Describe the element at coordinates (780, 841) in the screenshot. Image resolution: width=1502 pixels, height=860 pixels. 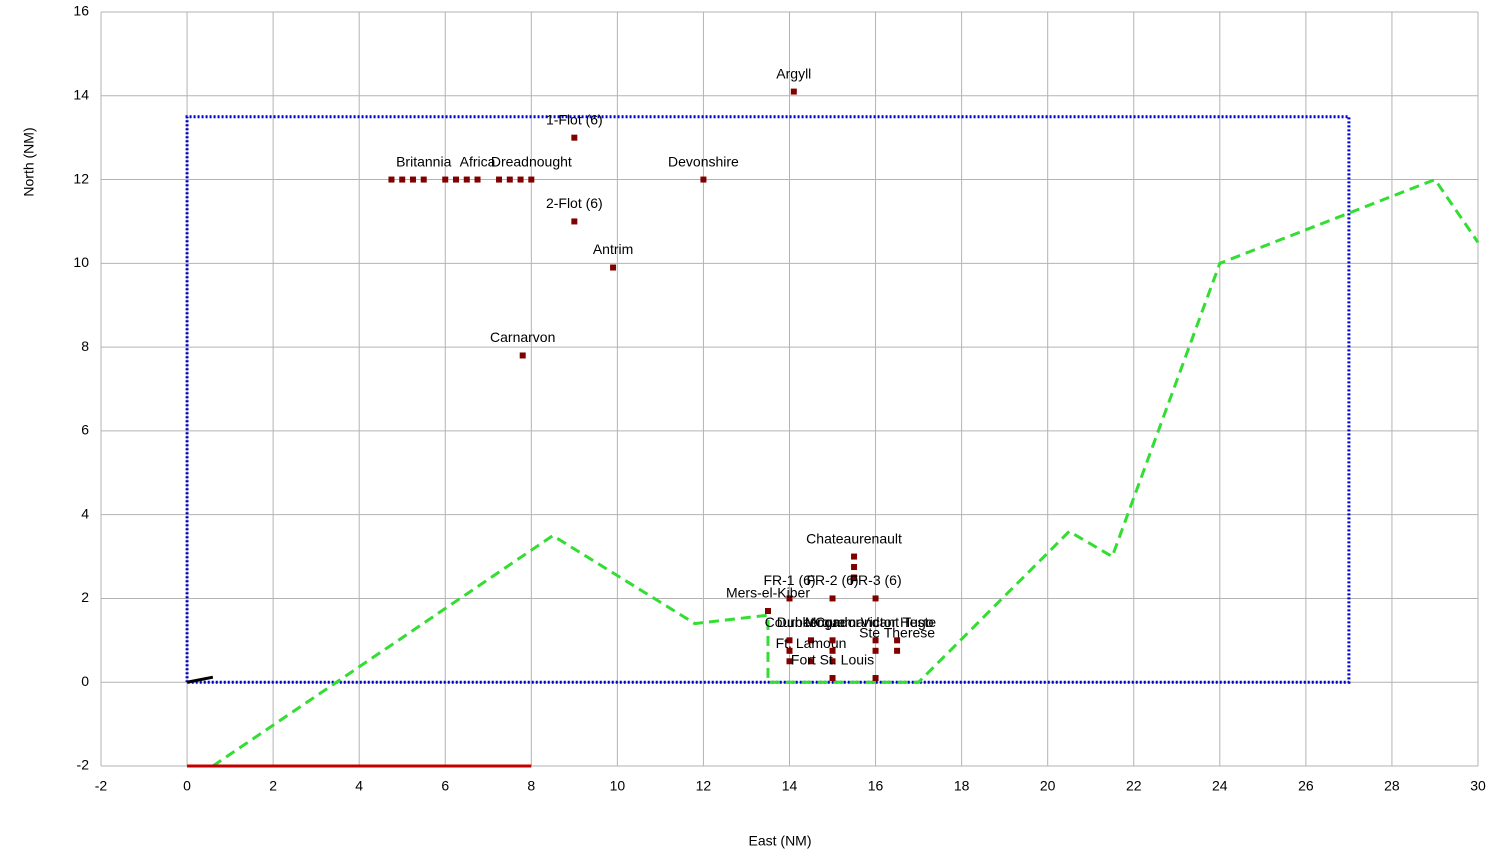
I see `x-axis-label: East (NM)` at that location.